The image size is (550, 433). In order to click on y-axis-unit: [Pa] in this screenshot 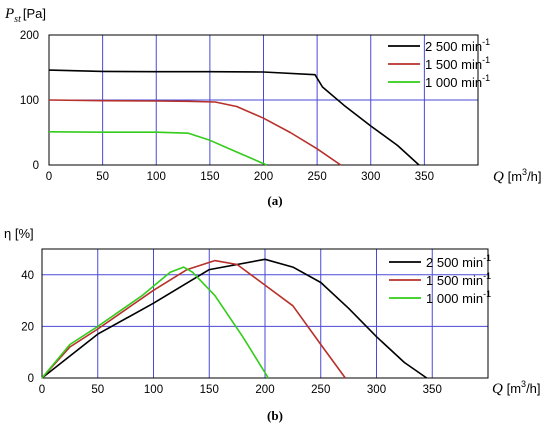, I will do `click(34, 13)`.